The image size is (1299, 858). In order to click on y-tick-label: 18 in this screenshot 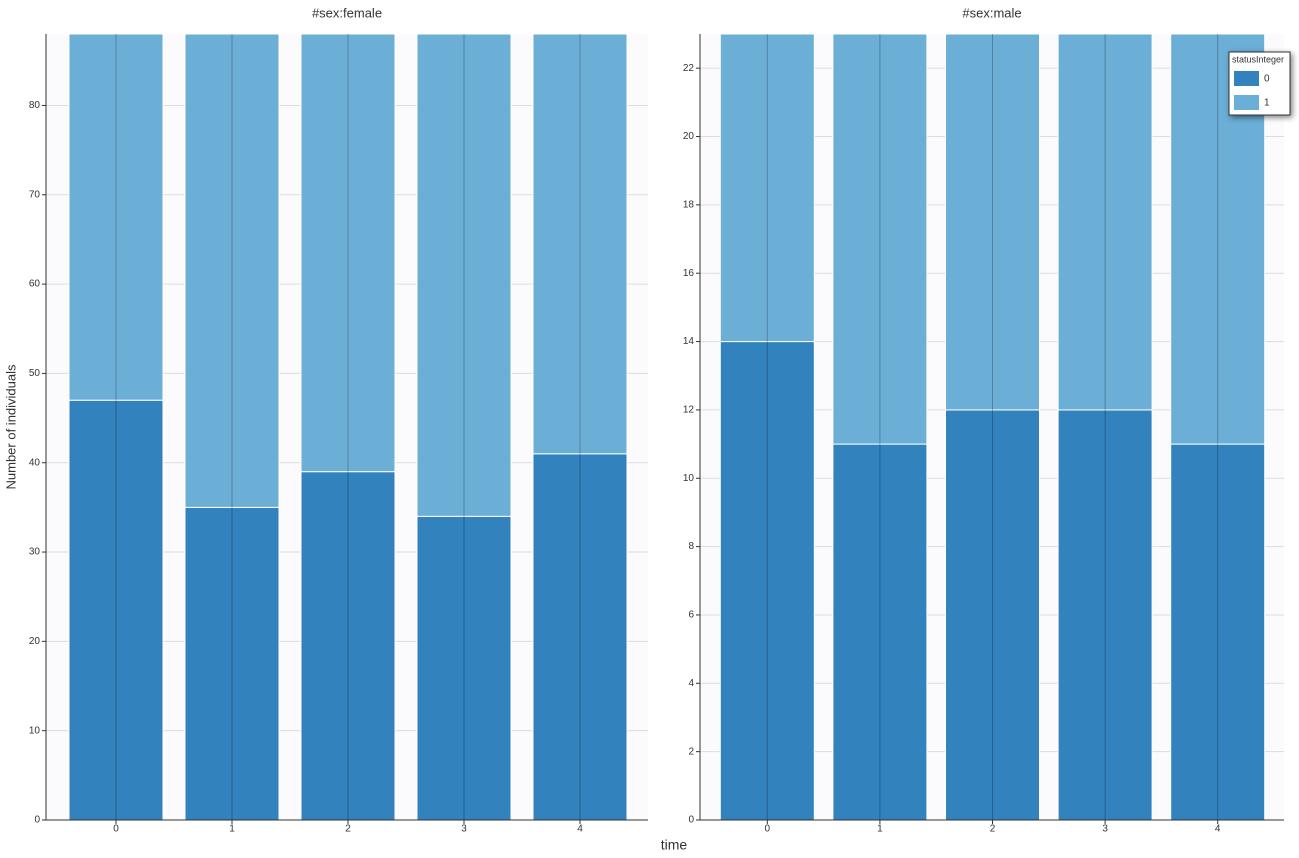, I will do `click(689, 205)`.